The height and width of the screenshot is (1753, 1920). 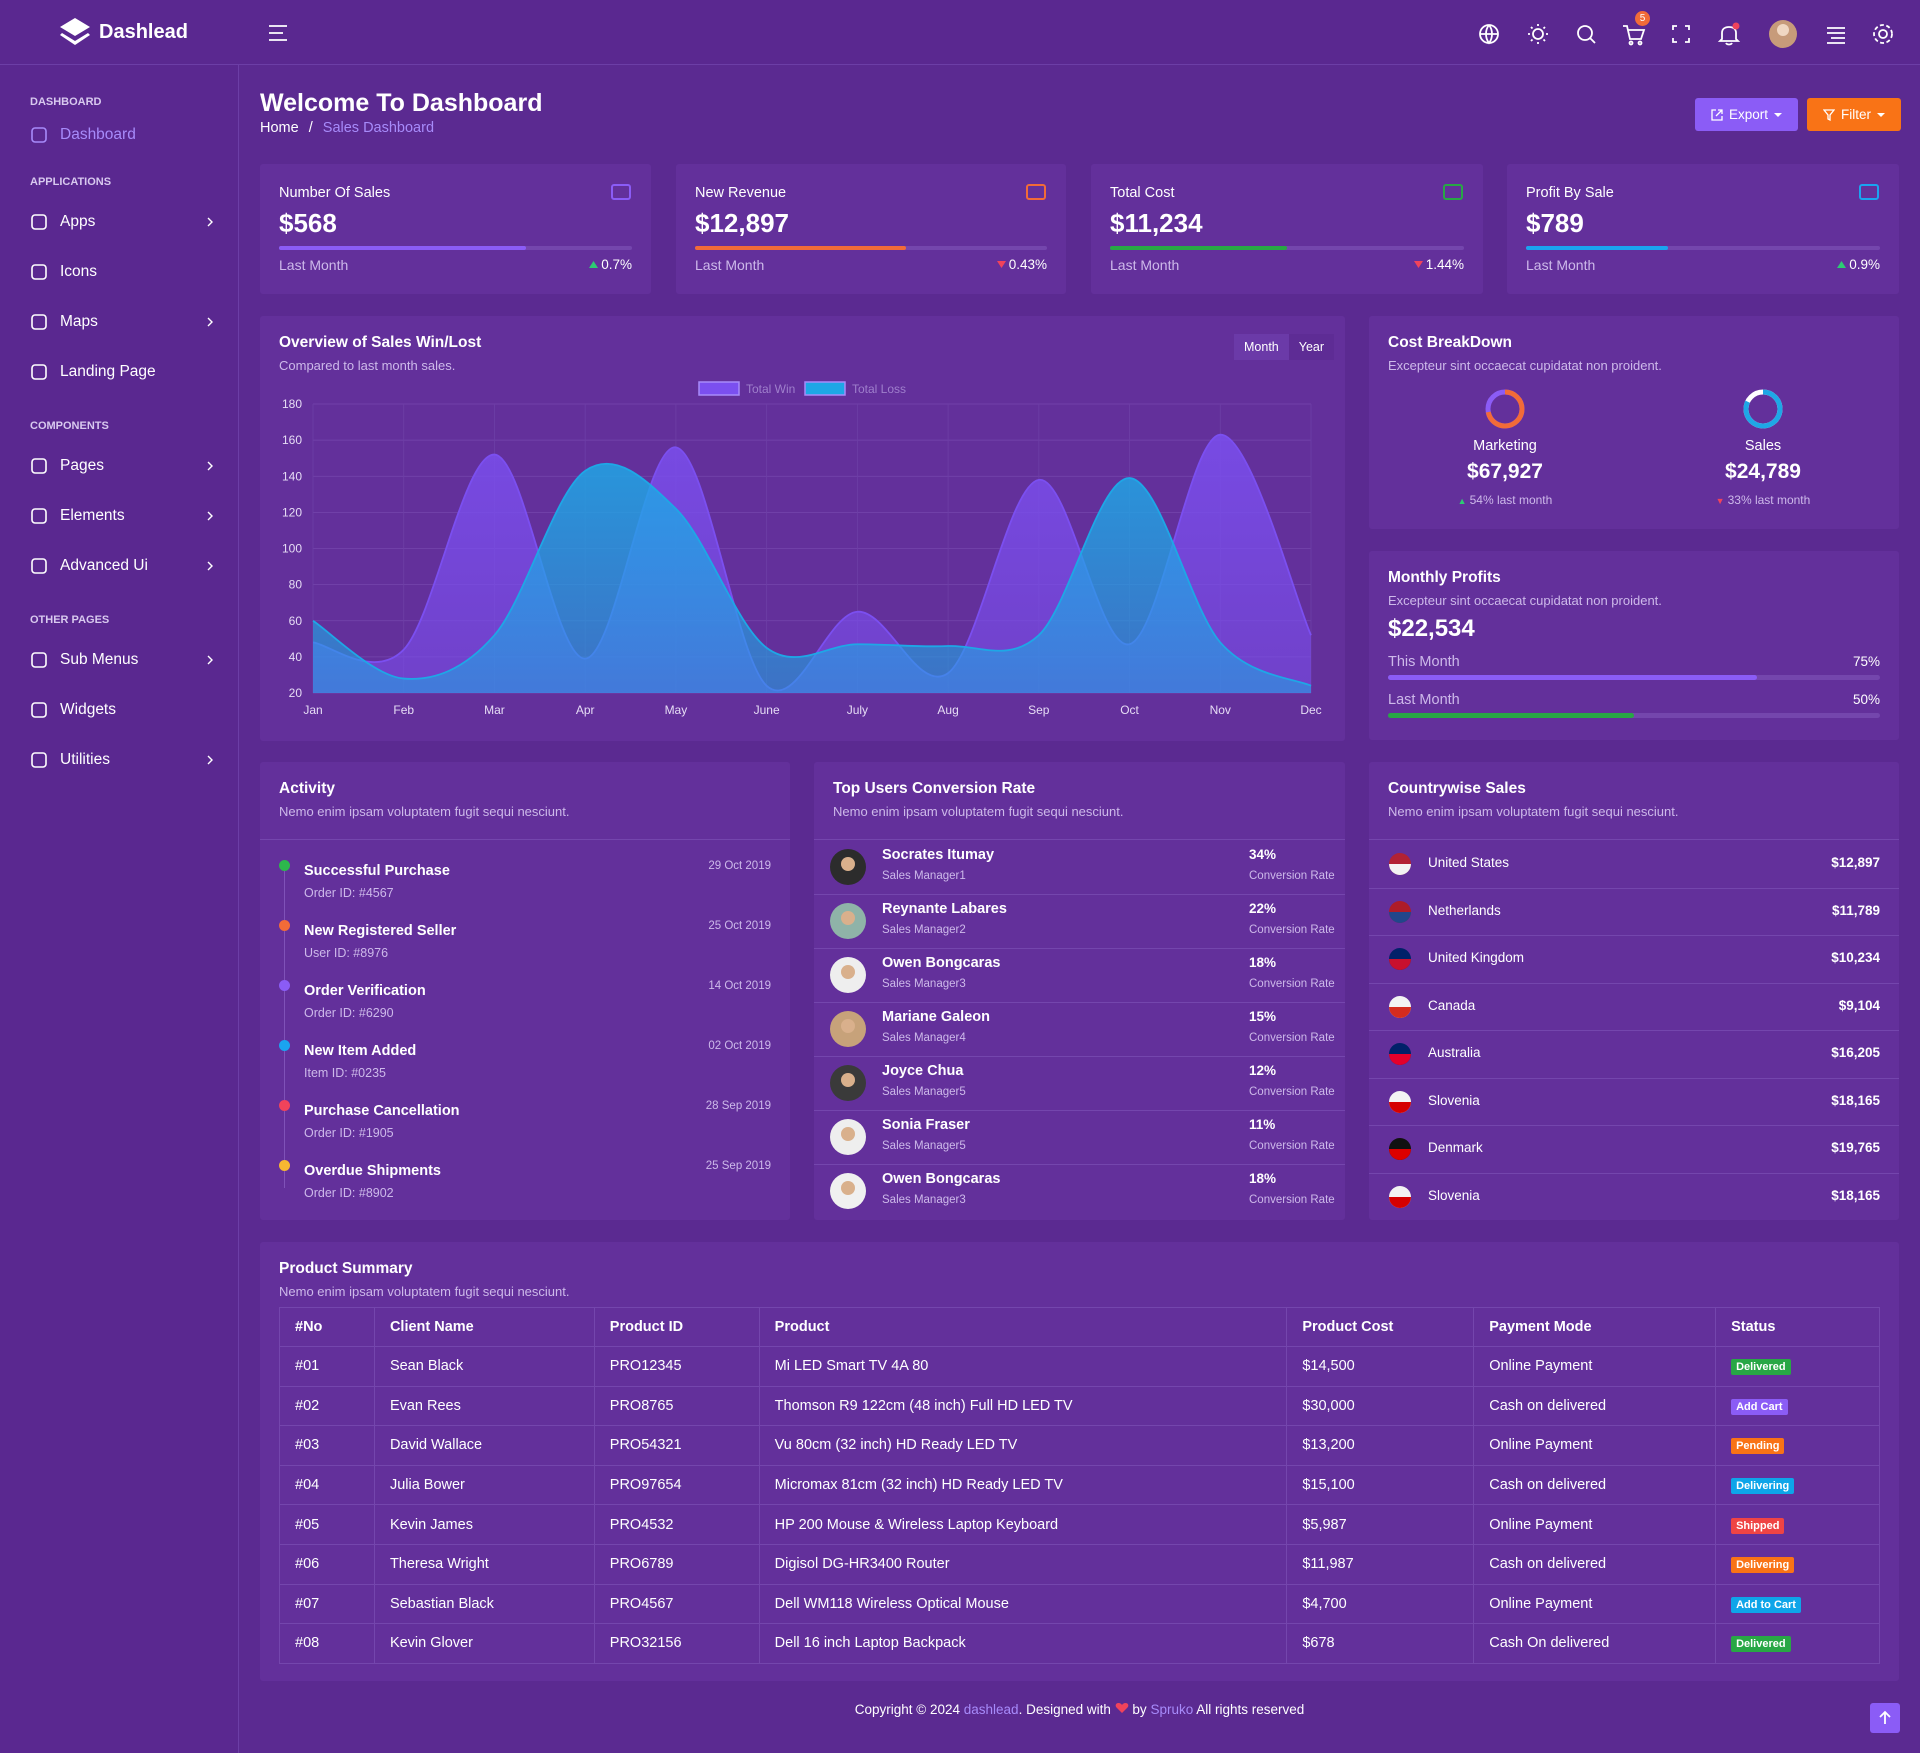 What do you see at coordinates (484, 1406) in the screenshot?
I see `table-cell: Evan Rees` at bounding box center [484, 1406].